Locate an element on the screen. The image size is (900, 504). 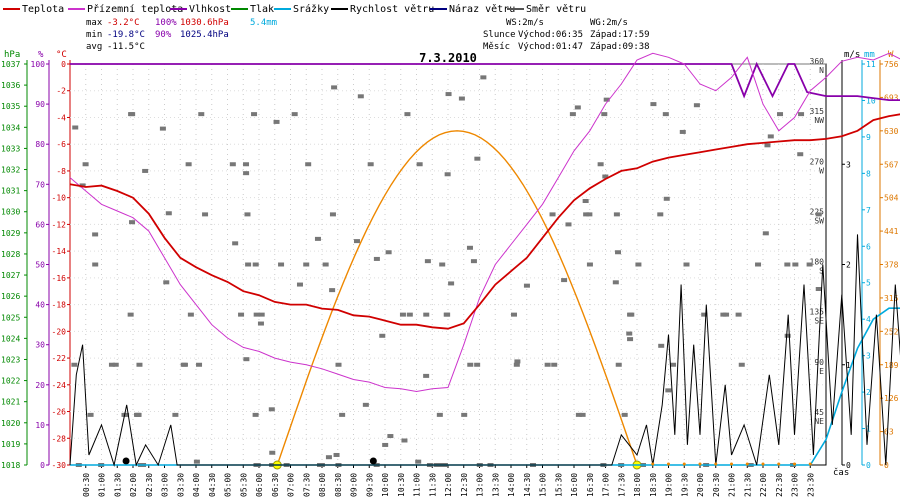
ms-tick-label: 3 is located at coordinates (848, 164).